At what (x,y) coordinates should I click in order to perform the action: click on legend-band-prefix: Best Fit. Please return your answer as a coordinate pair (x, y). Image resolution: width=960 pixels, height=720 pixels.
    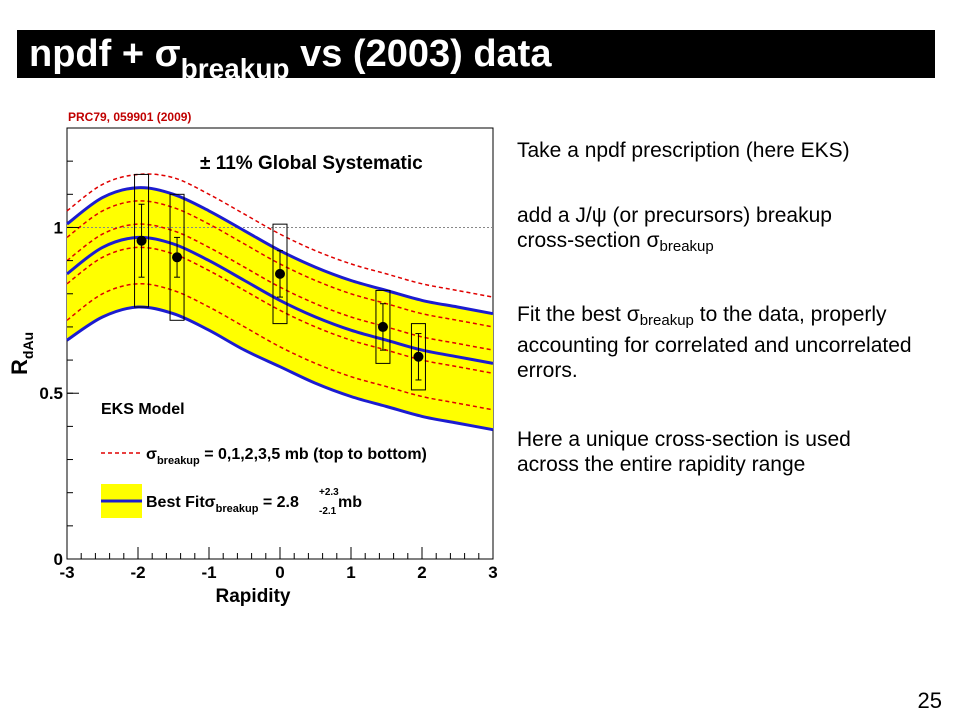
    Looking at the image, I should click on (175, 502).